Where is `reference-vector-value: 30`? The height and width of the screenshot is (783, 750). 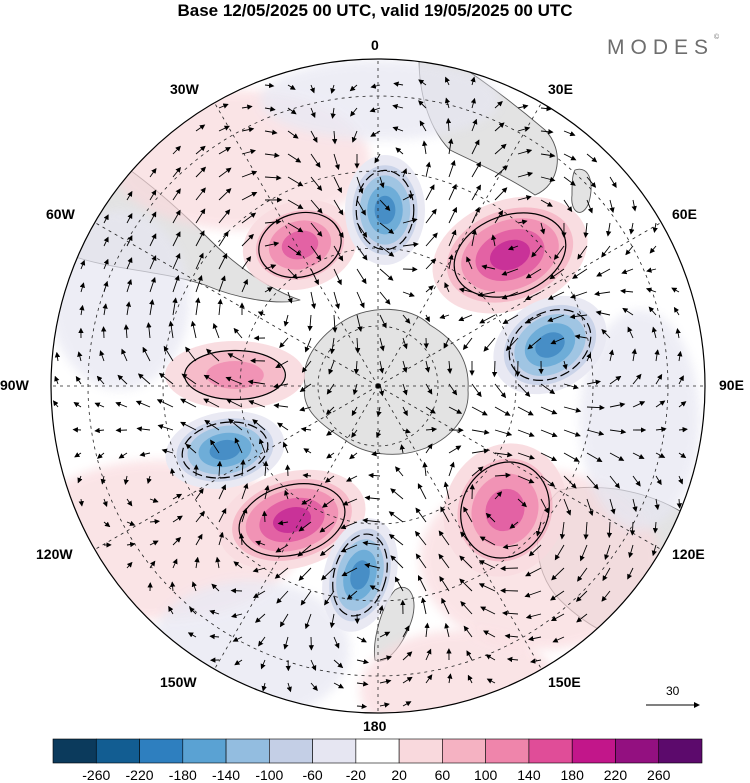 reference-vector-value: 30 is located at coordinates (673, 691).